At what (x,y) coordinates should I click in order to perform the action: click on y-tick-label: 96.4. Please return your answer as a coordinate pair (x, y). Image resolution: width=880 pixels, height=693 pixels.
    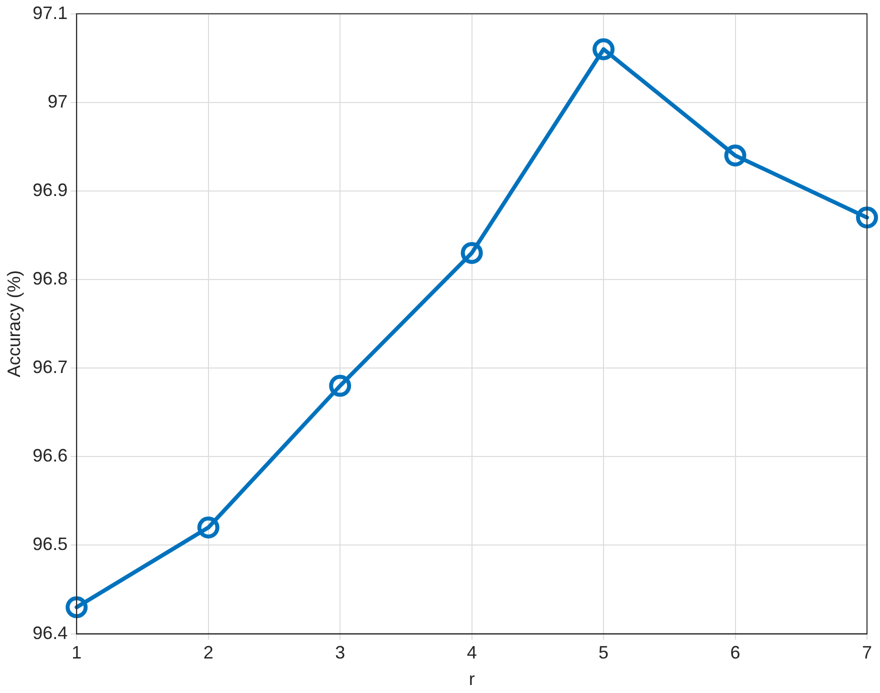
    Looking at the image, I should click on (50, 632).